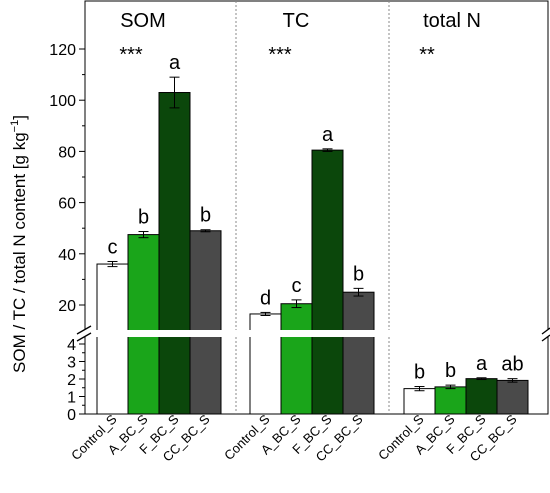  I want to click on panel-title: SOM, so click(143, 21).